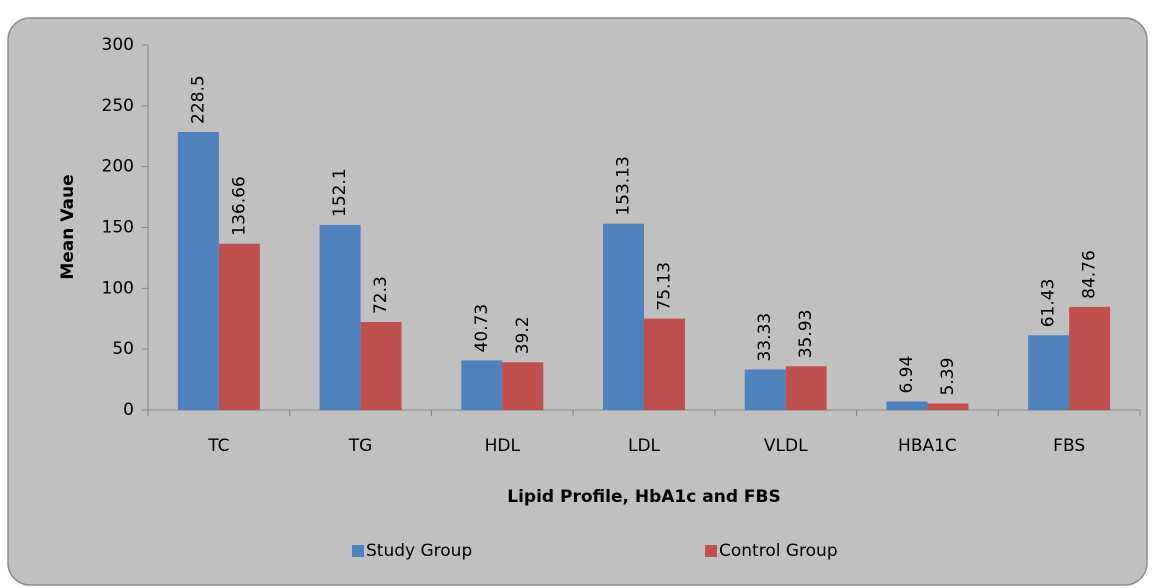 Image resolution: width=1155 pixels, height=588 pixels. What do you see at coordinates (128, 410) in the screenshot?
I see `y-tick-label: 0` at bounding box center [128, 410].